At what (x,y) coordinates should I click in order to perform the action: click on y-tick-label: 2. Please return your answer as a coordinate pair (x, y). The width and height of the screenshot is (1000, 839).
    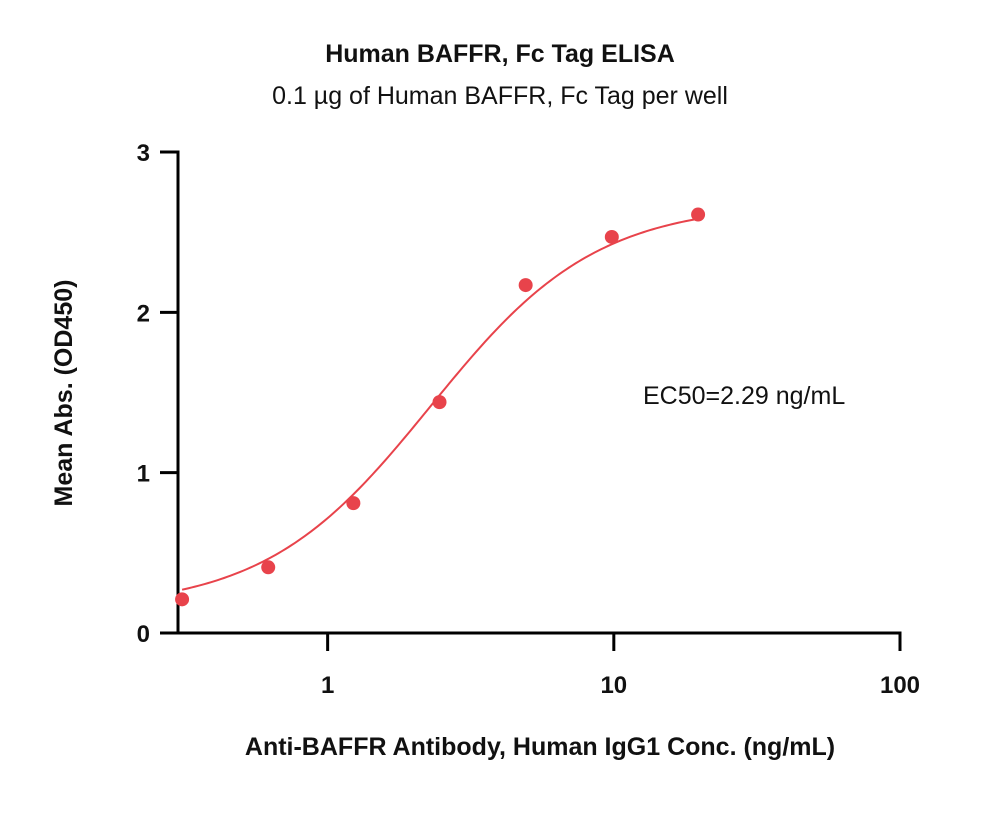
    Looking at the image, I should click on (143, 313).